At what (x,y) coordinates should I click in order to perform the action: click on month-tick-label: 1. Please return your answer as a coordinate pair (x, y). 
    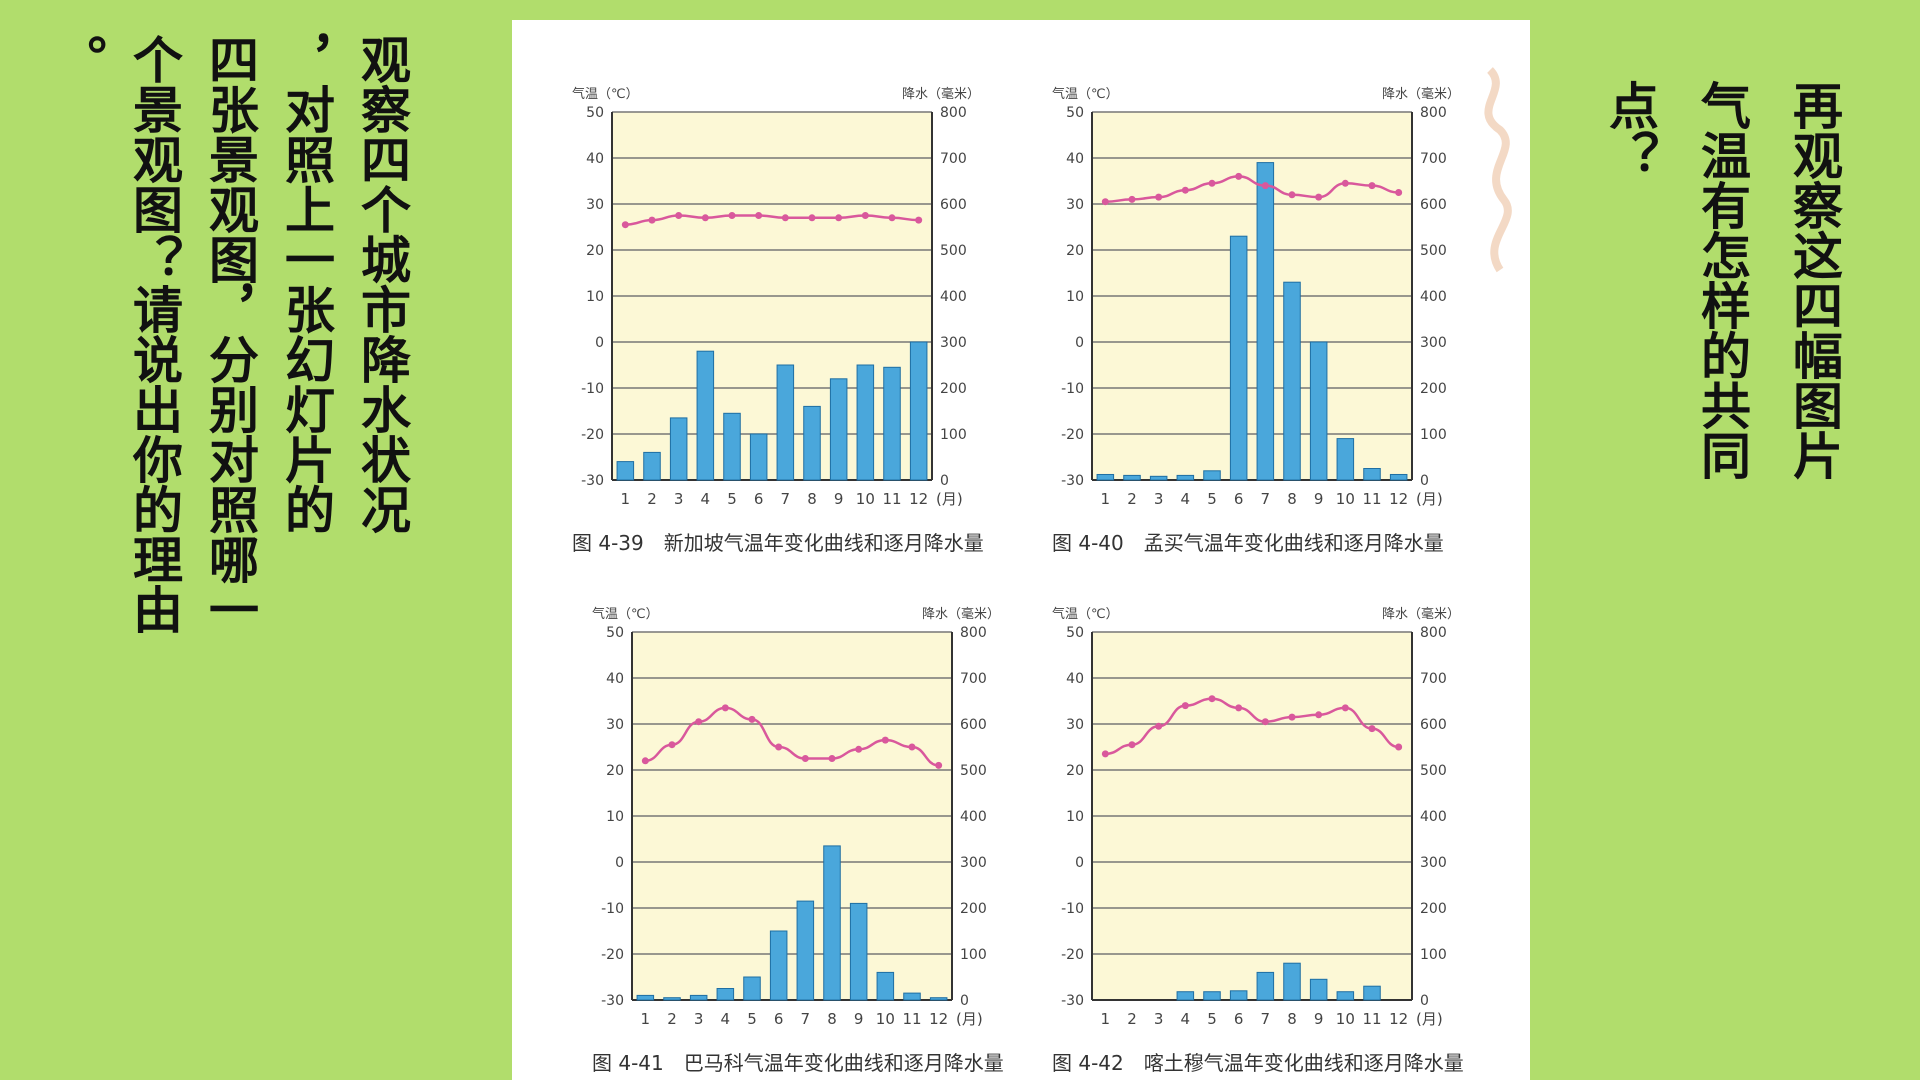
    Looking at the image, I should click on (1106, 499).